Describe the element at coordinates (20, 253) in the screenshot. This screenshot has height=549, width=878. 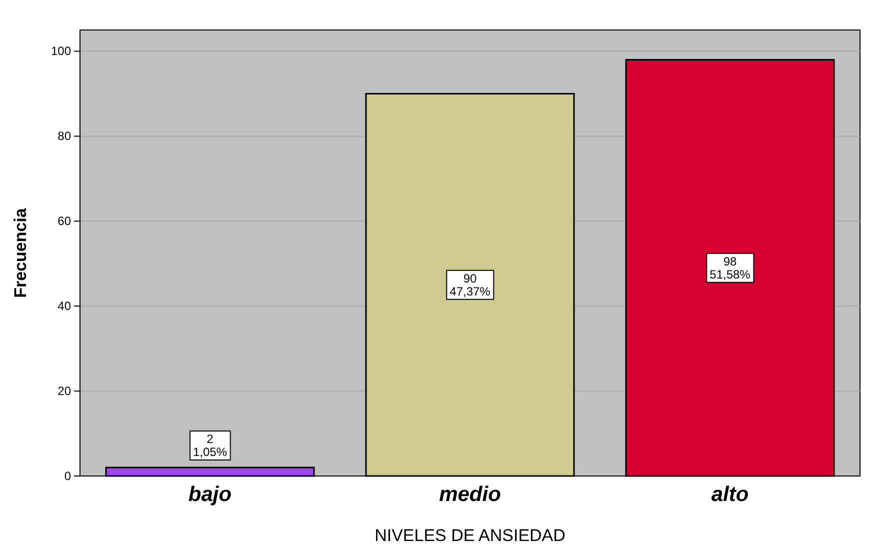
I see `y-axis-title: Frecuencia` at that location.